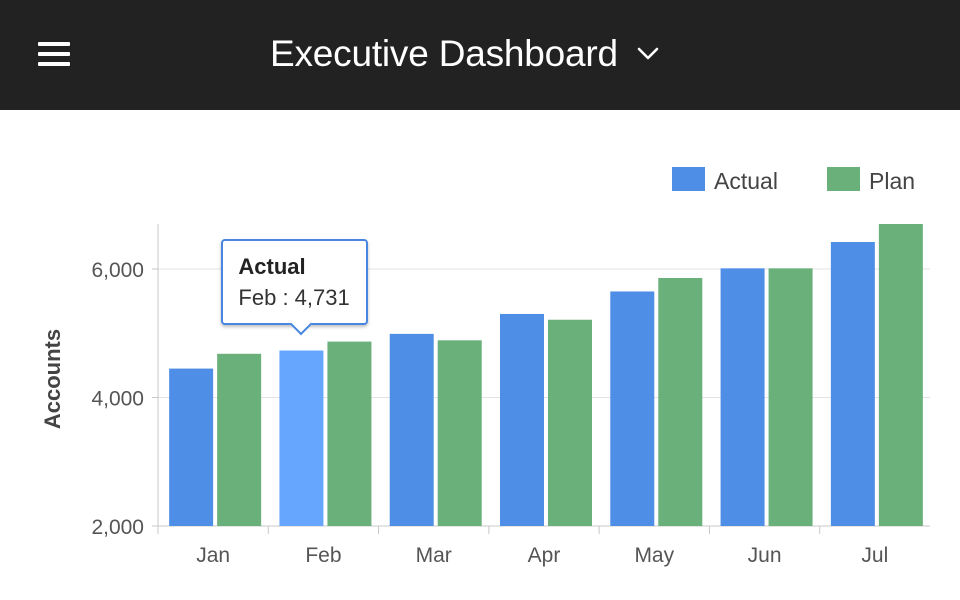  What do you see at coordinates (117, 527) in the screenshot?
I see `y-tick-label: 2,000` at bounding box center [117, 527].